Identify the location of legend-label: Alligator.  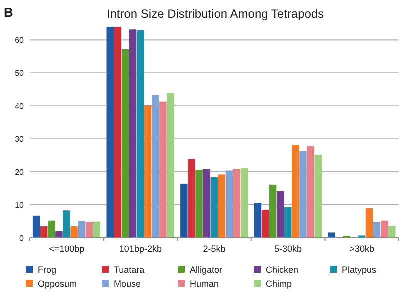
(206, 270).